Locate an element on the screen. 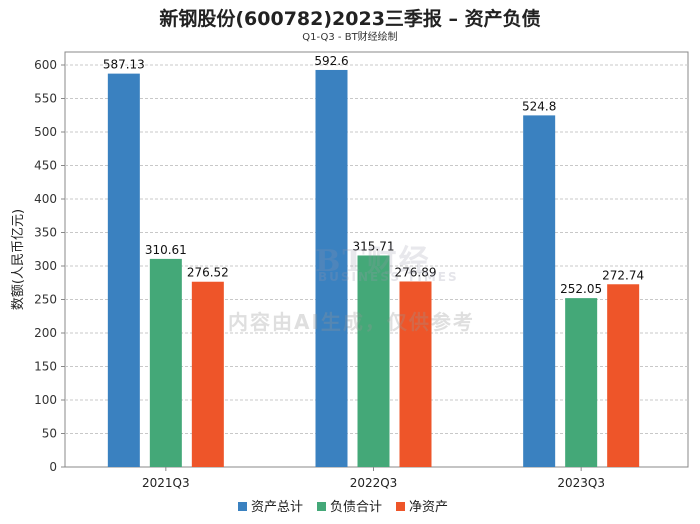 The height and width of the screenshot is (524, 700). data-label: 592.6 is located at coordinates (331, 61).